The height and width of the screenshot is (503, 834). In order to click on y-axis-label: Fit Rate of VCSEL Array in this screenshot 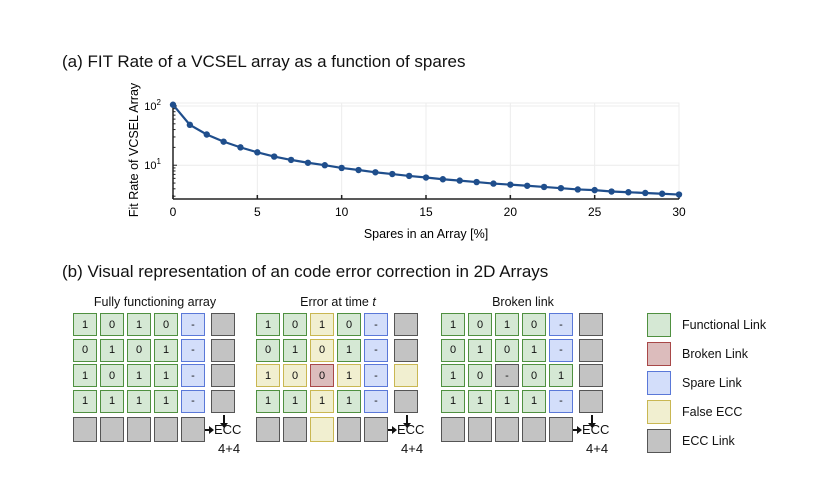, I will do `click(134, 149)`.